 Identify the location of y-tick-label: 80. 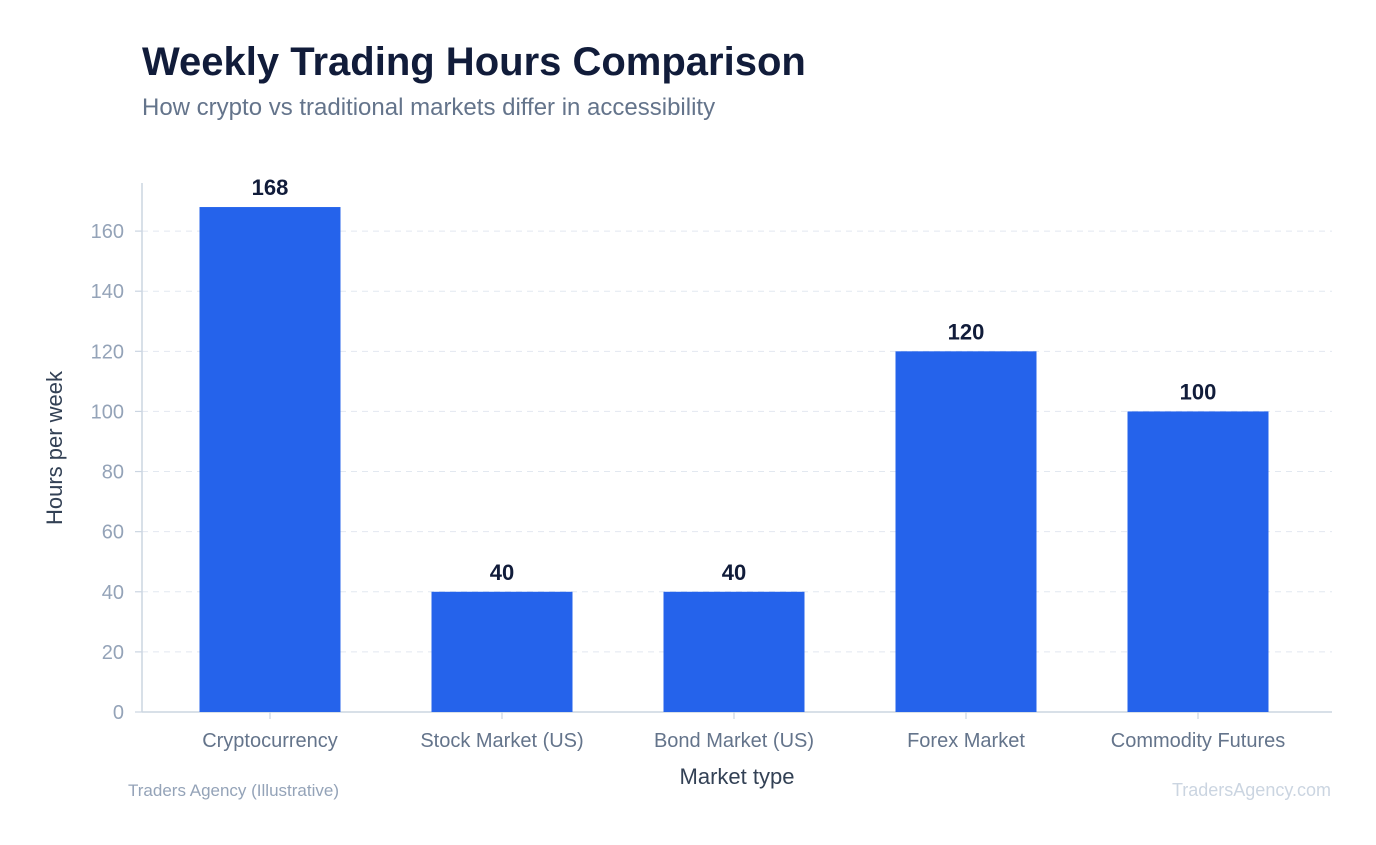
(113, 473).